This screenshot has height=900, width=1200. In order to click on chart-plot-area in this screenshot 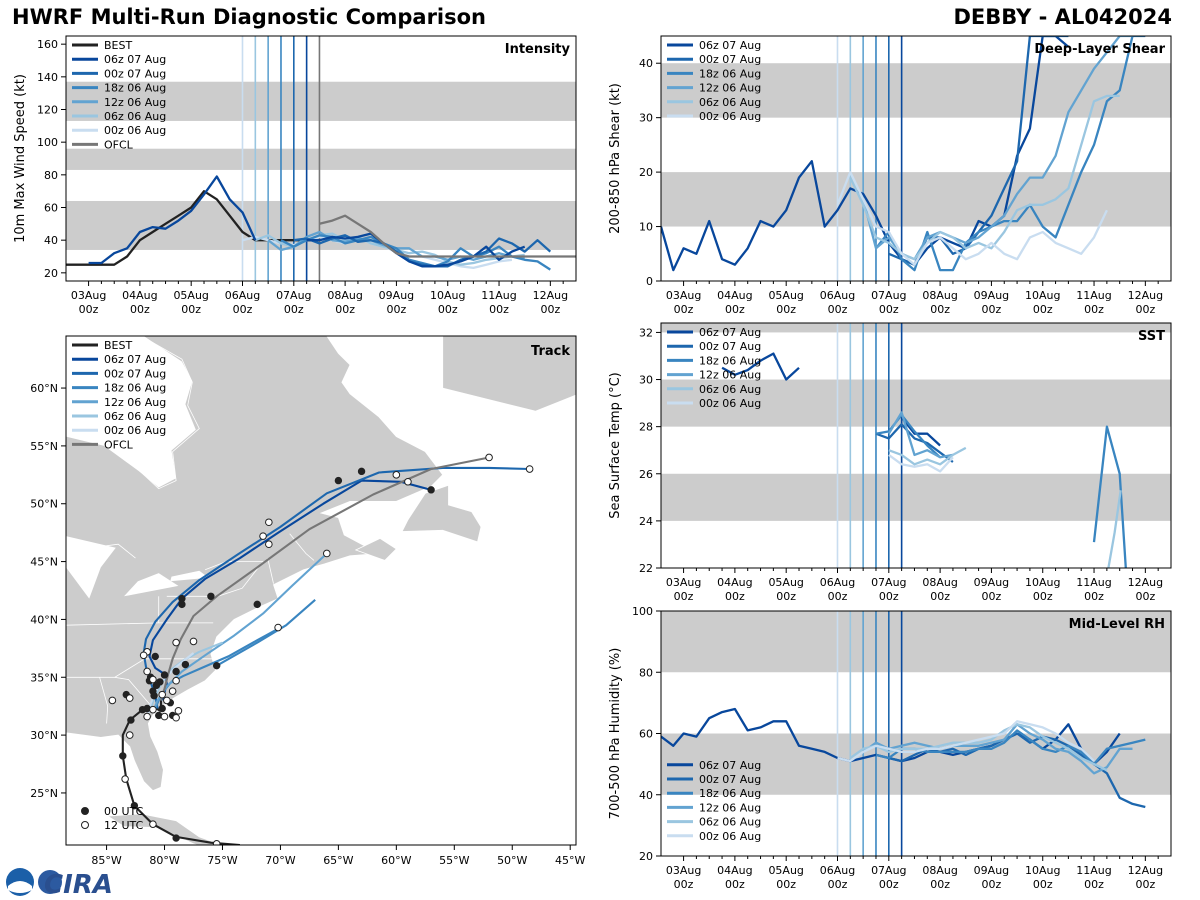, I will do `click(321, 158)`.